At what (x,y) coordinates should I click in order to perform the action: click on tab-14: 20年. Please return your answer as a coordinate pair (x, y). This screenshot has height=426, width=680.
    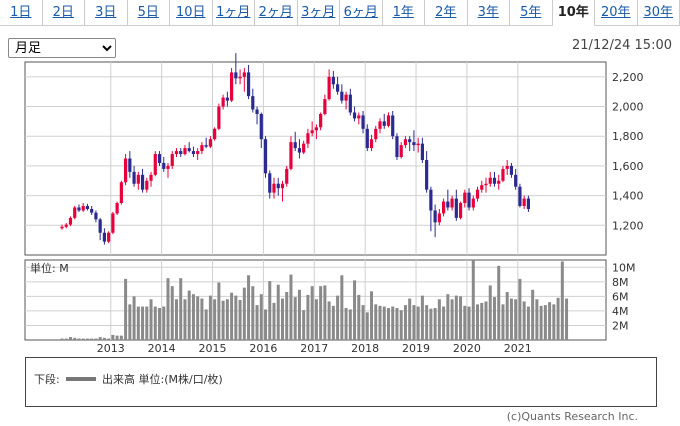
    Looking at the image, I should click on (616, 13).